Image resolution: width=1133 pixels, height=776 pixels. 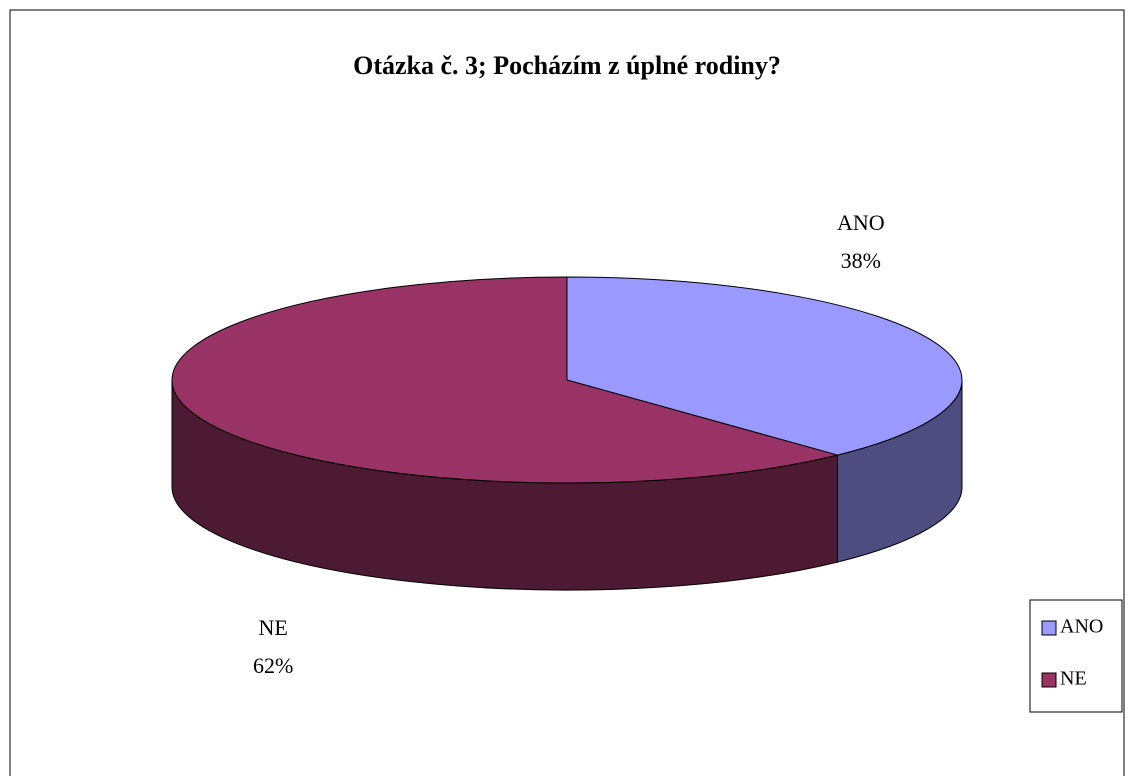 I want to click on legend-label: ANO, so click(x=1081, y=627).